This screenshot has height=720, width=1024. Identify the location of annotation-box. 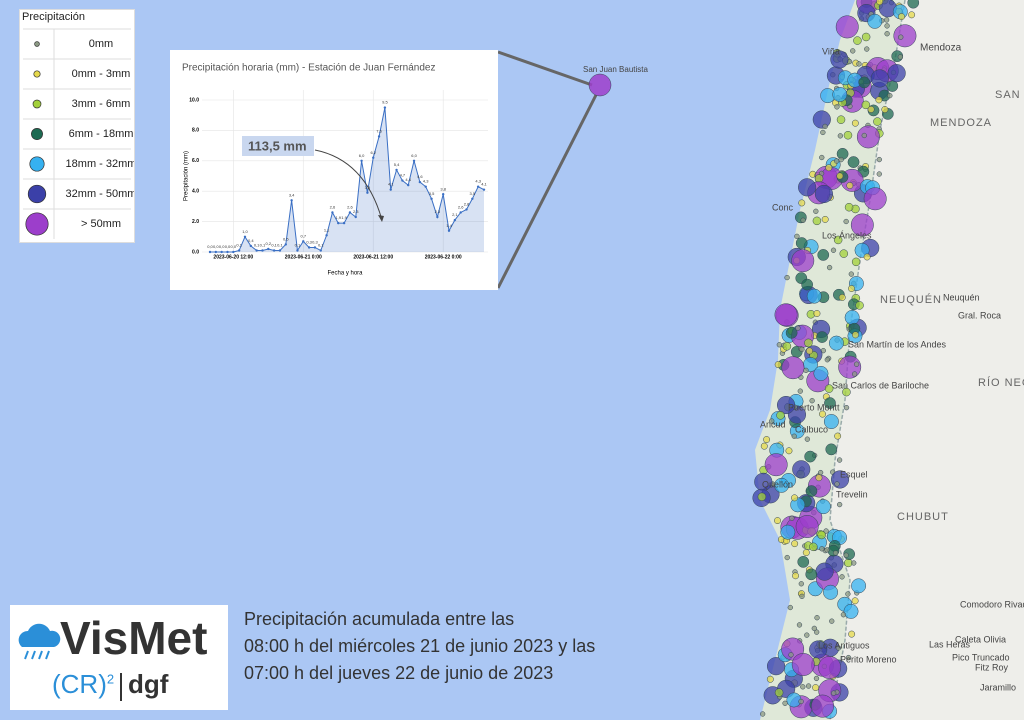
(278, 146).